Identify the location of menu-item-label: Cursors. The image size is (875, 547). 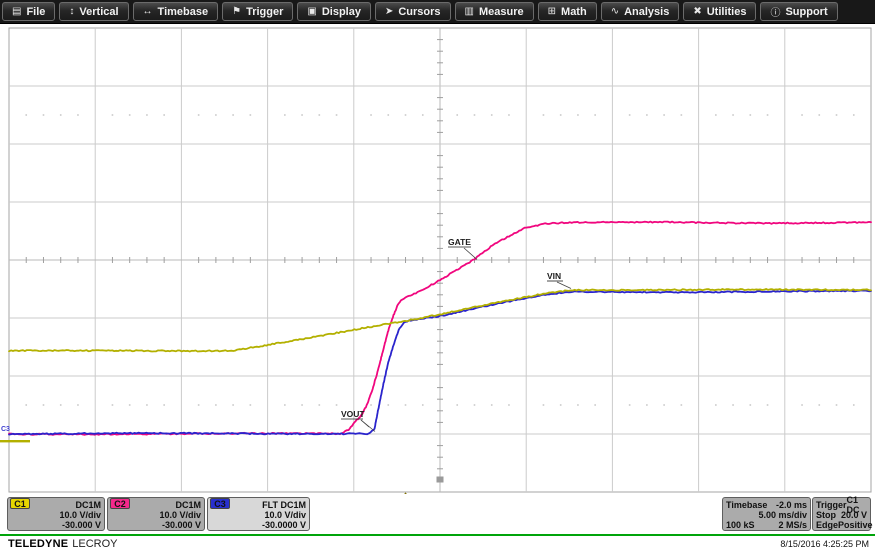
(419, 11).